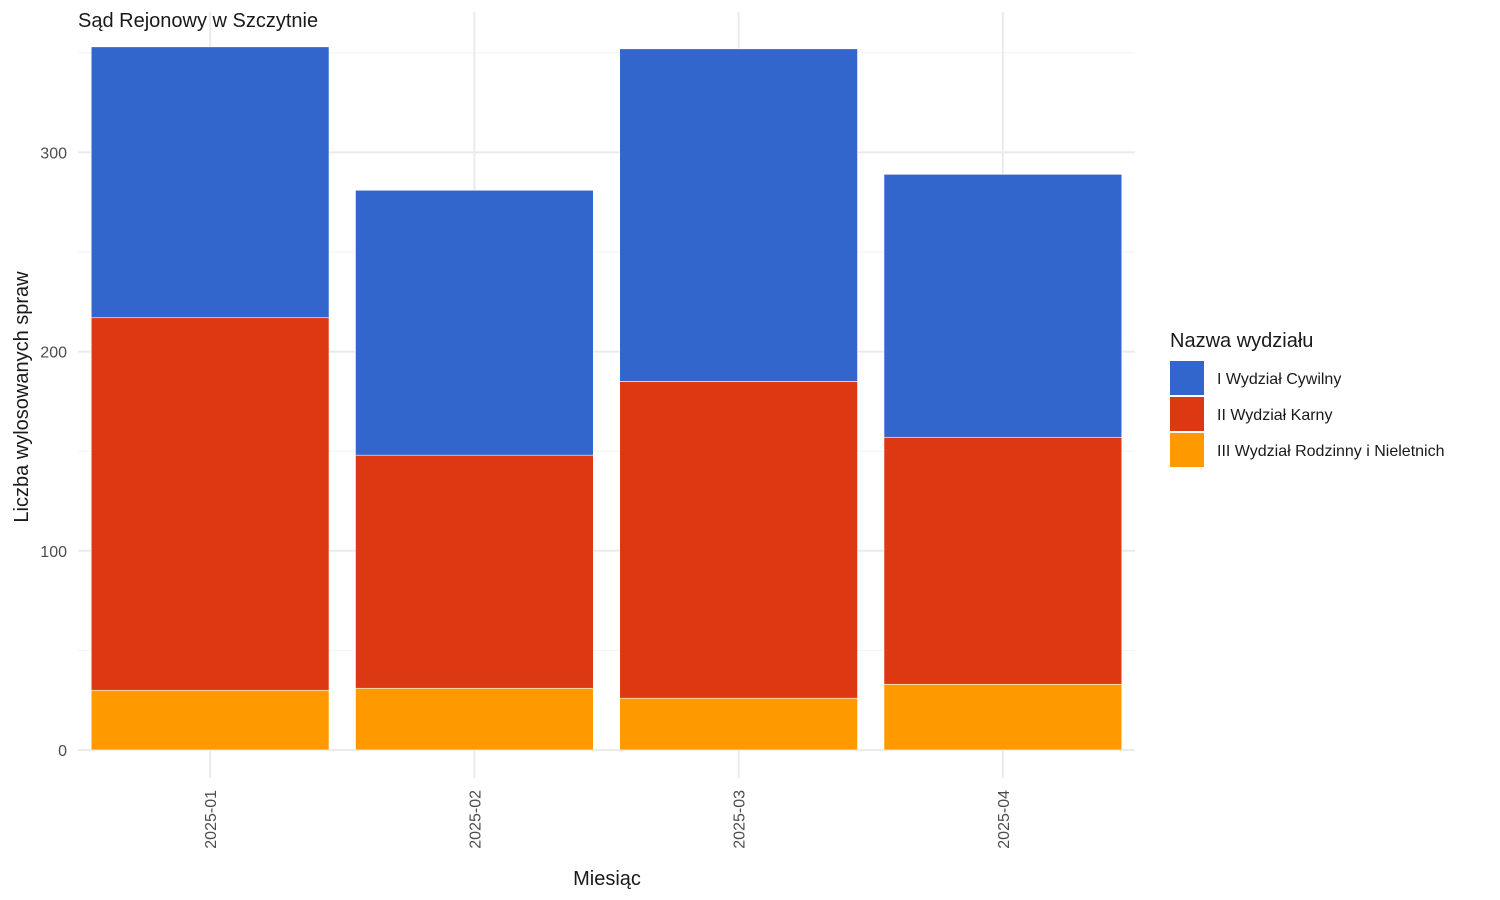  I want to click on legend-label: II Wydział Karny, so click(1274, 415).